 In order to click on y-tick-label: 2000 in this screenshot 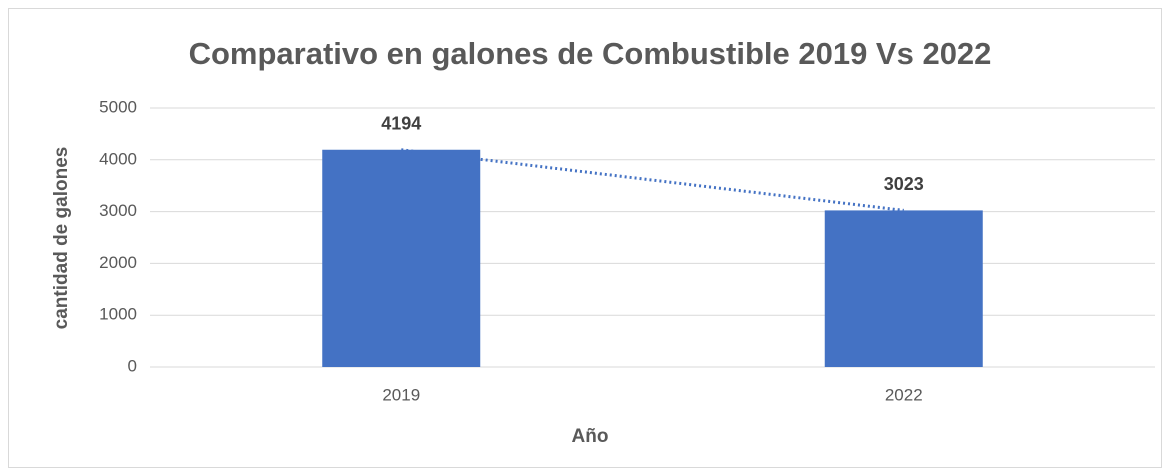, I will do `click(118, 262)`.